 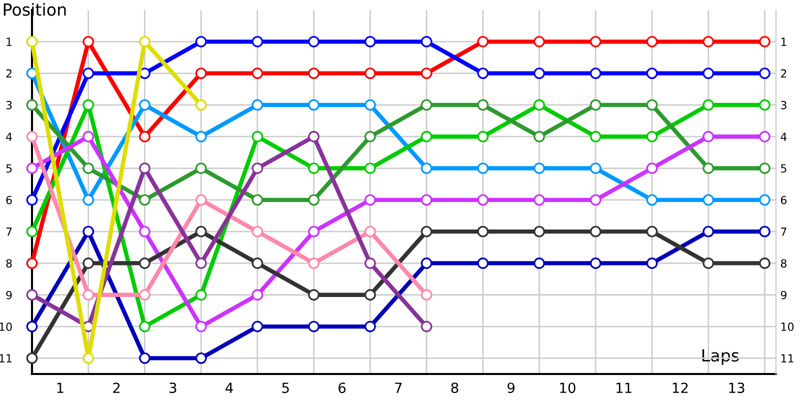 What do you see at coordinates (736, 388) in the screenshot?
I see `x-tick-label: 13` at bounding box center [736, 388].